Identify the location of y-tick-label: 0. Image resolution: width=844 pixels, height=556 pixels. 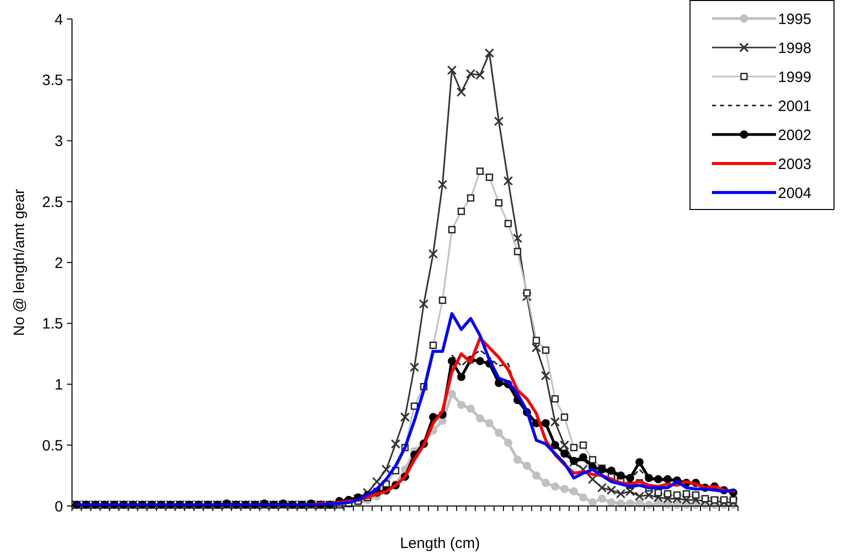
(58, 507).